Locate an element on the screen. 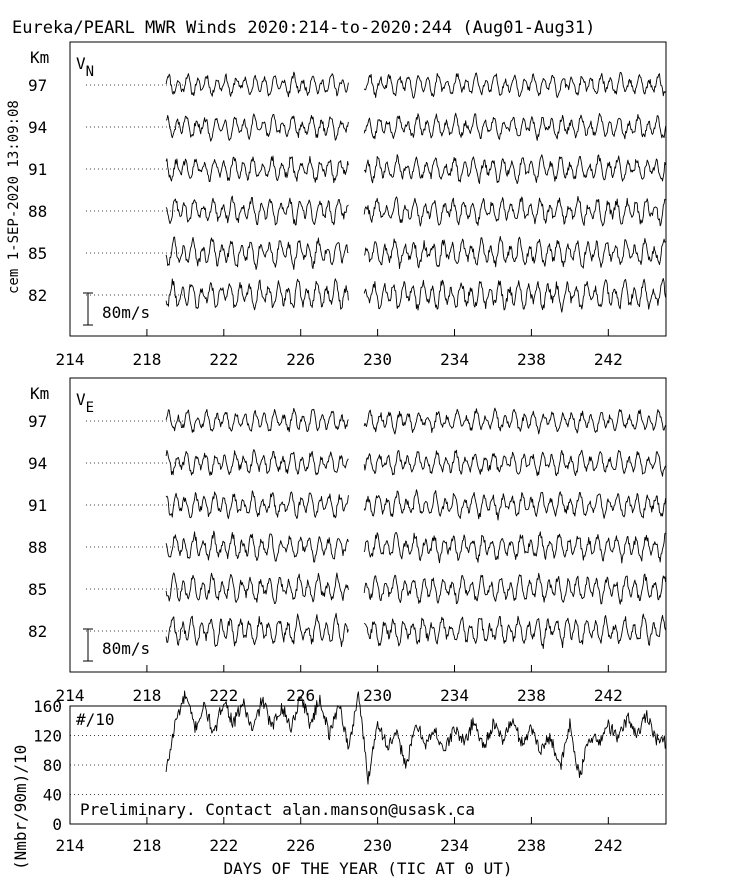  ve-trace-97km-part2 is located at coordinates (515, 421).